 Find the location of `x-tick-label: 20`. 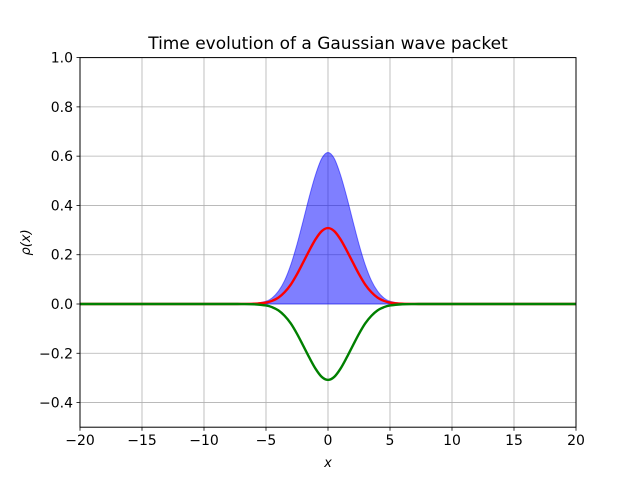

x-tick-label: 20 is located at coordinates (576, 441).